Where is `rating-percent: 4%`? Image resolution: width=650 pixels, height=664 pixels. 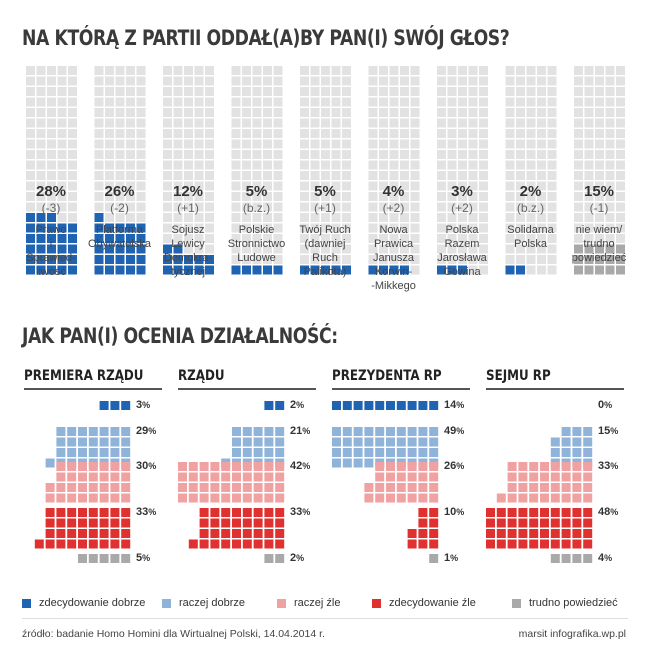
rating-percent: 4% is located at coordinates (605, 558).